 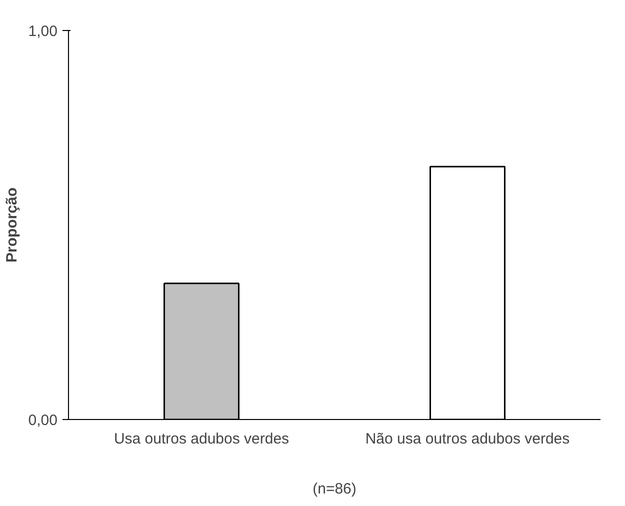 What do you see at coordinates (43, 420) in the screenshot?
I see `y-tick-label: 0,00` at bounding box center [43, 420].